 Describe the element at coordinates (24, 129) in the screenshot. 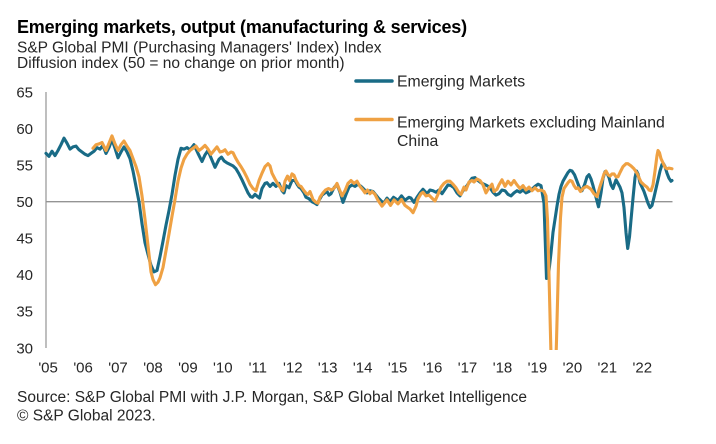

I see `svg-text: 60` at that location.